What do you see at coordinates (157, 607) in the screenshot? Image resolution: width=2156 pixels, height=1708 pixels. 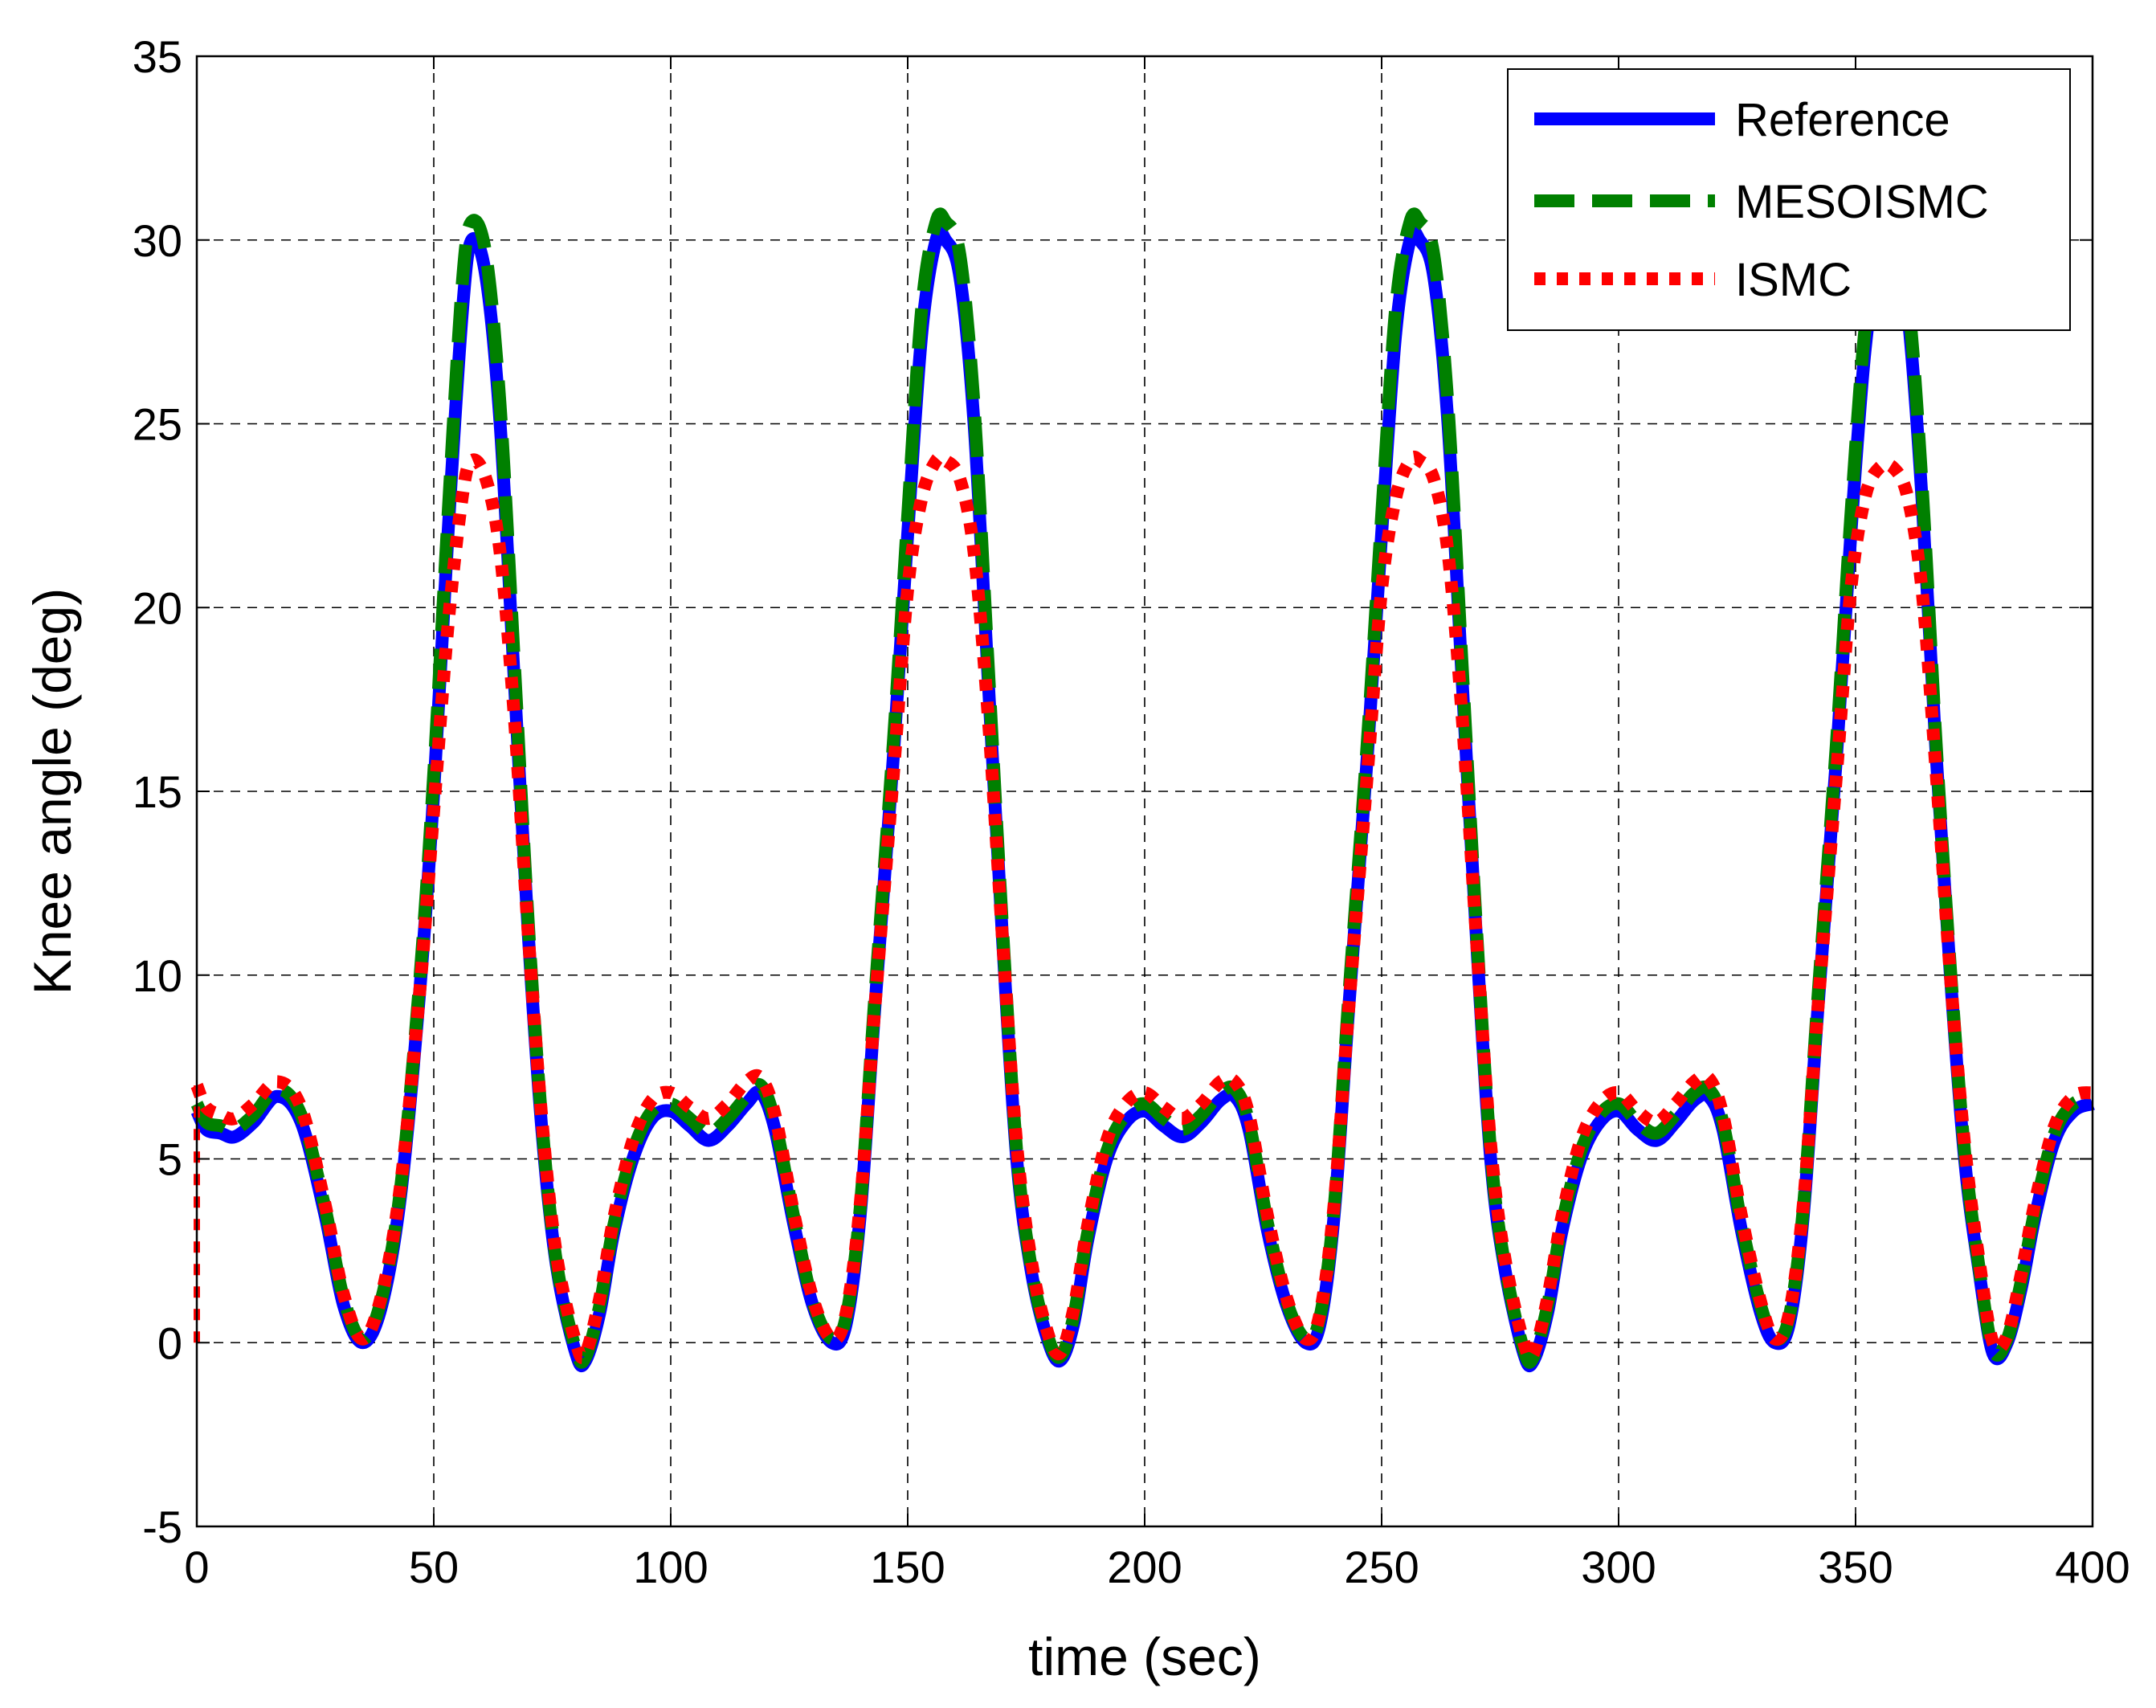 I see `y-tick-label: 20` at bounding box center [157, 607].